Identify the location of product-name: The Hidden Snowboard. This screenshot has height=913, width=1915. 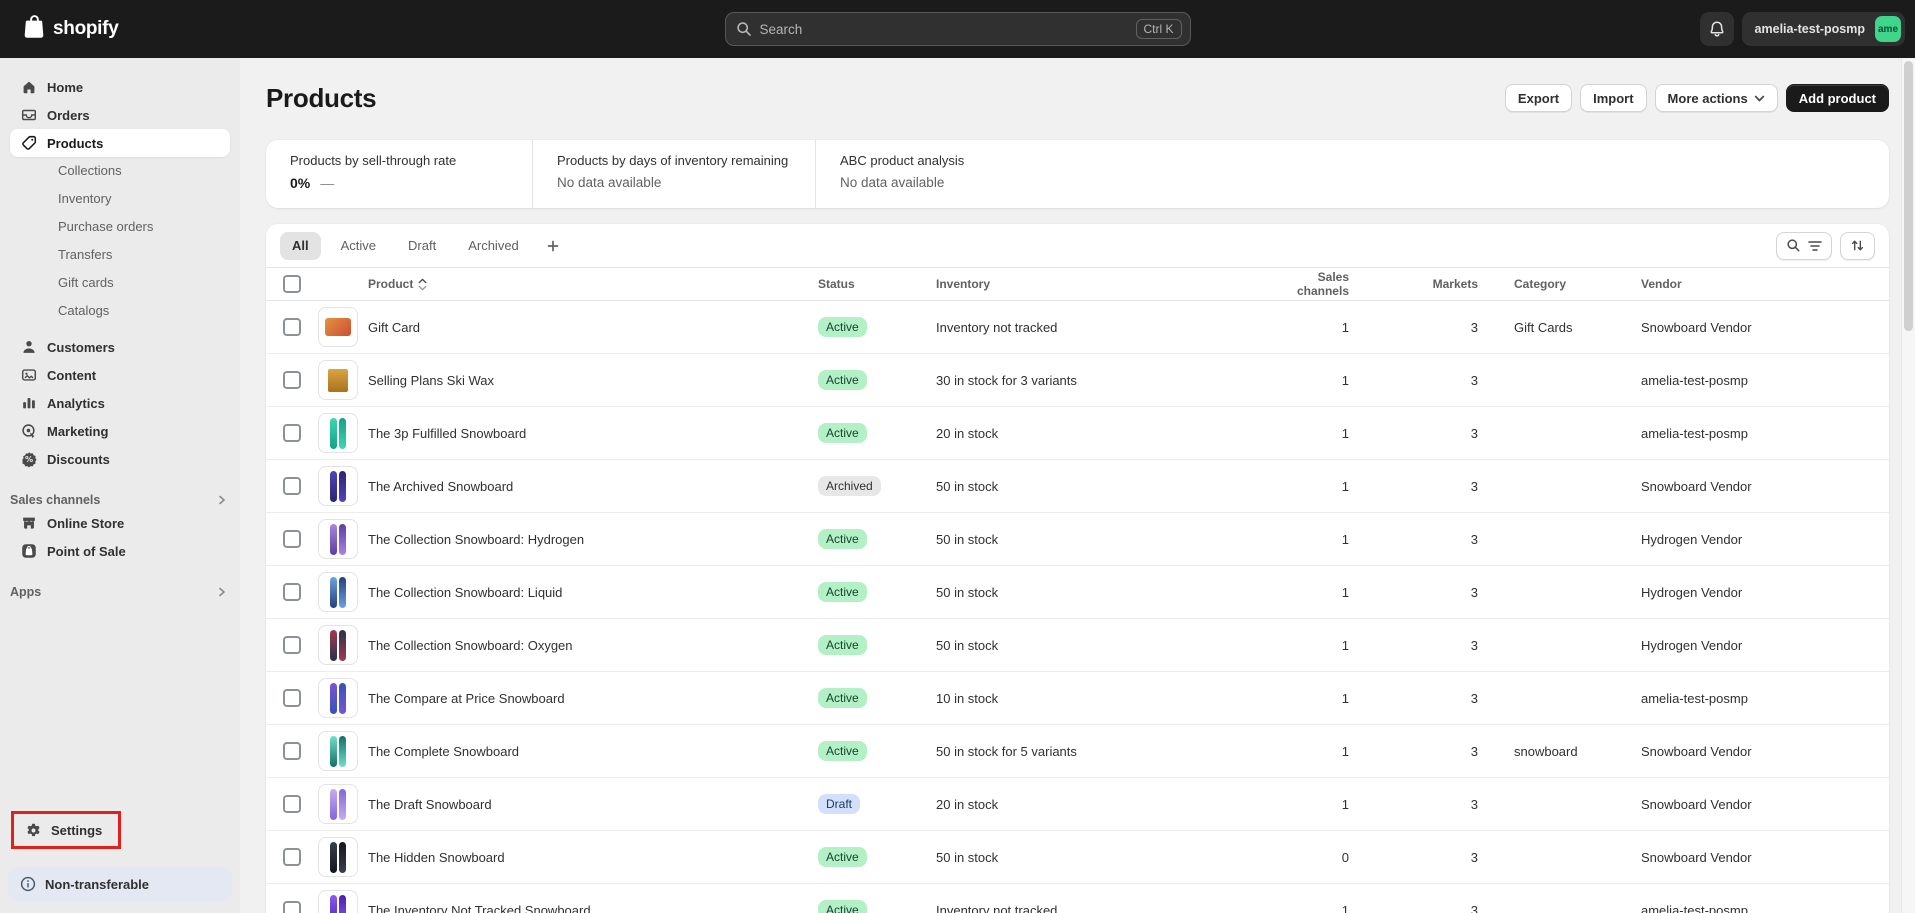
(436, 857).